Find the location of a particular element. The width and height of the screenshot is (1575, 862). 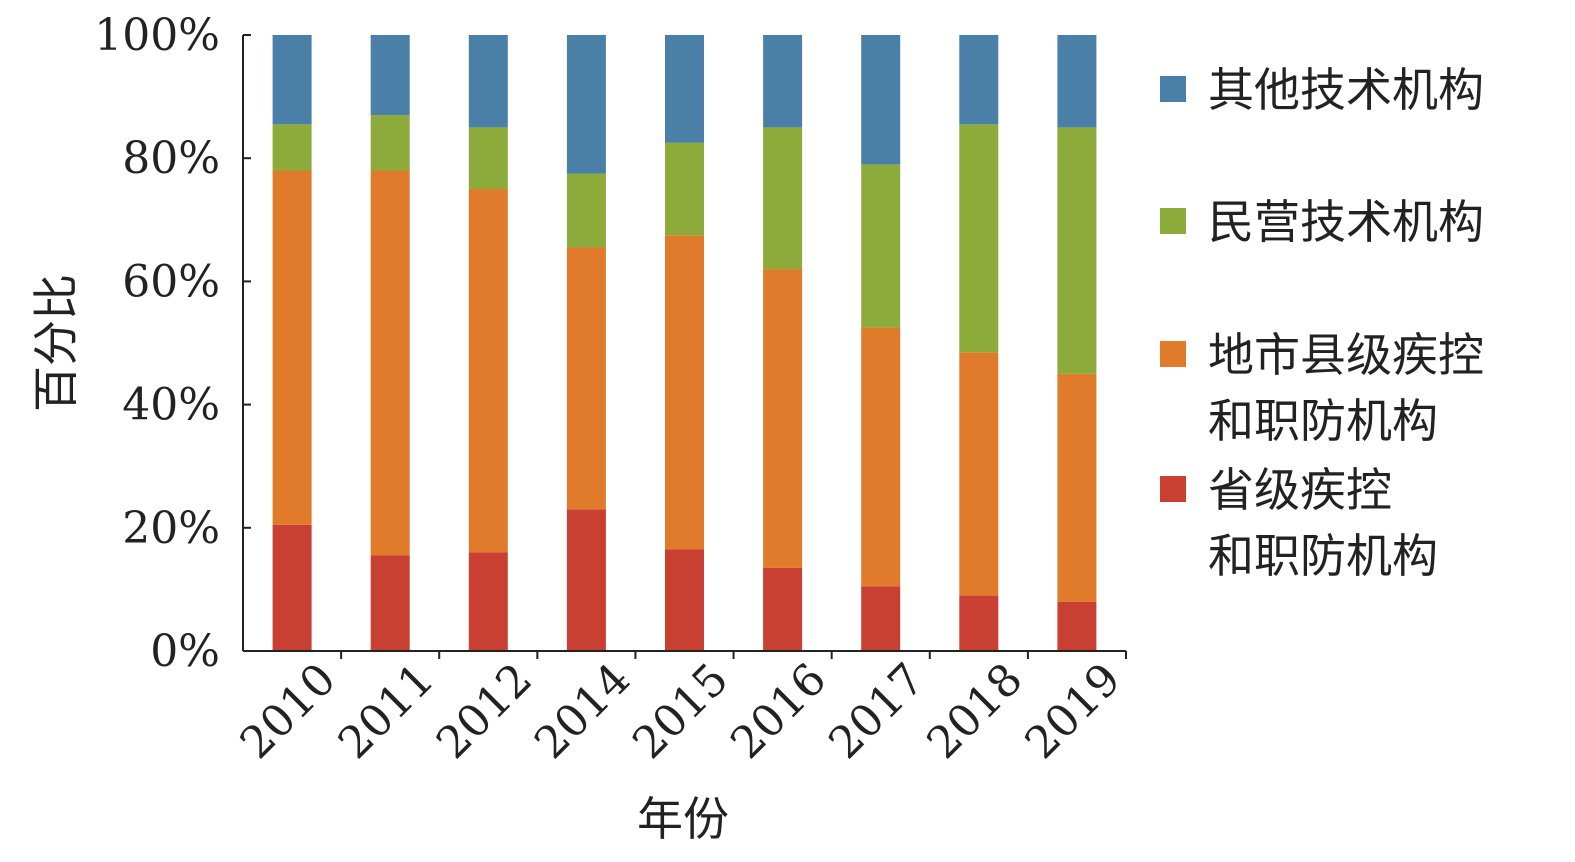

y-tick-label: 100% is located at coordinates (157, 35).